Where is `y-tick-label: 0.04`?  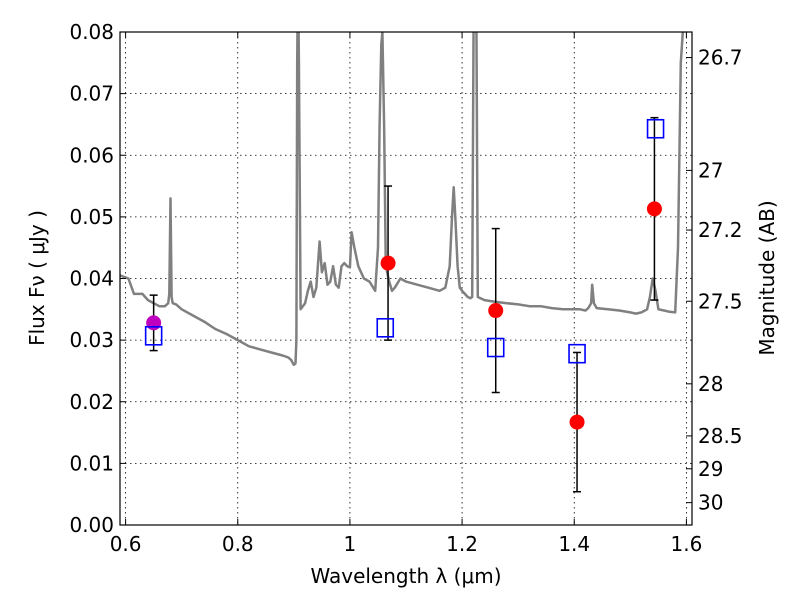 y-tick-label: 0.04 is located at coordinates (91, 279).